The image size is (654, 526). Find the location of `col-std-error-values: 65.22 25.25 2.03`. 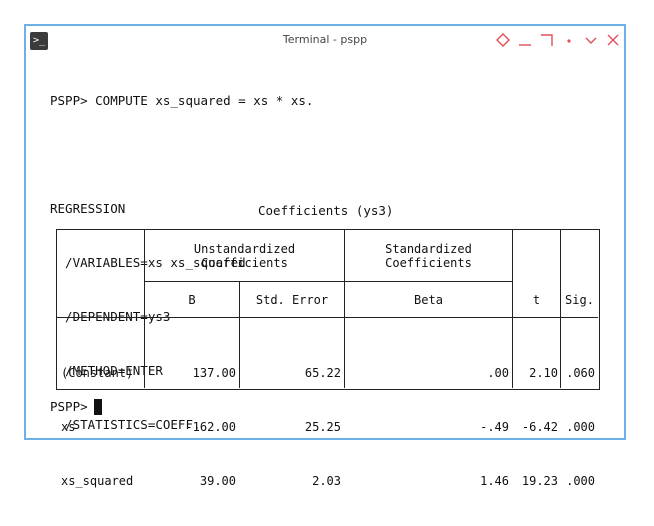

col-std-error-values: 65.22 25.25 2.03 is located at coordinates (290, 427).